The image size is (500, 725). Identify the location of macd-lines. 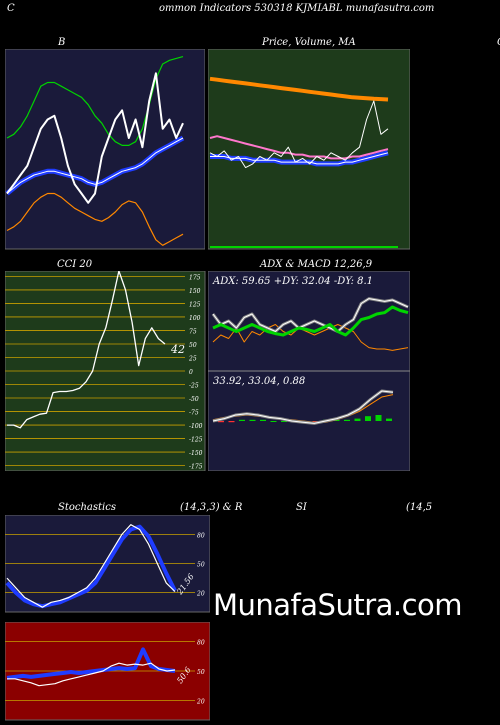
(303, 407).